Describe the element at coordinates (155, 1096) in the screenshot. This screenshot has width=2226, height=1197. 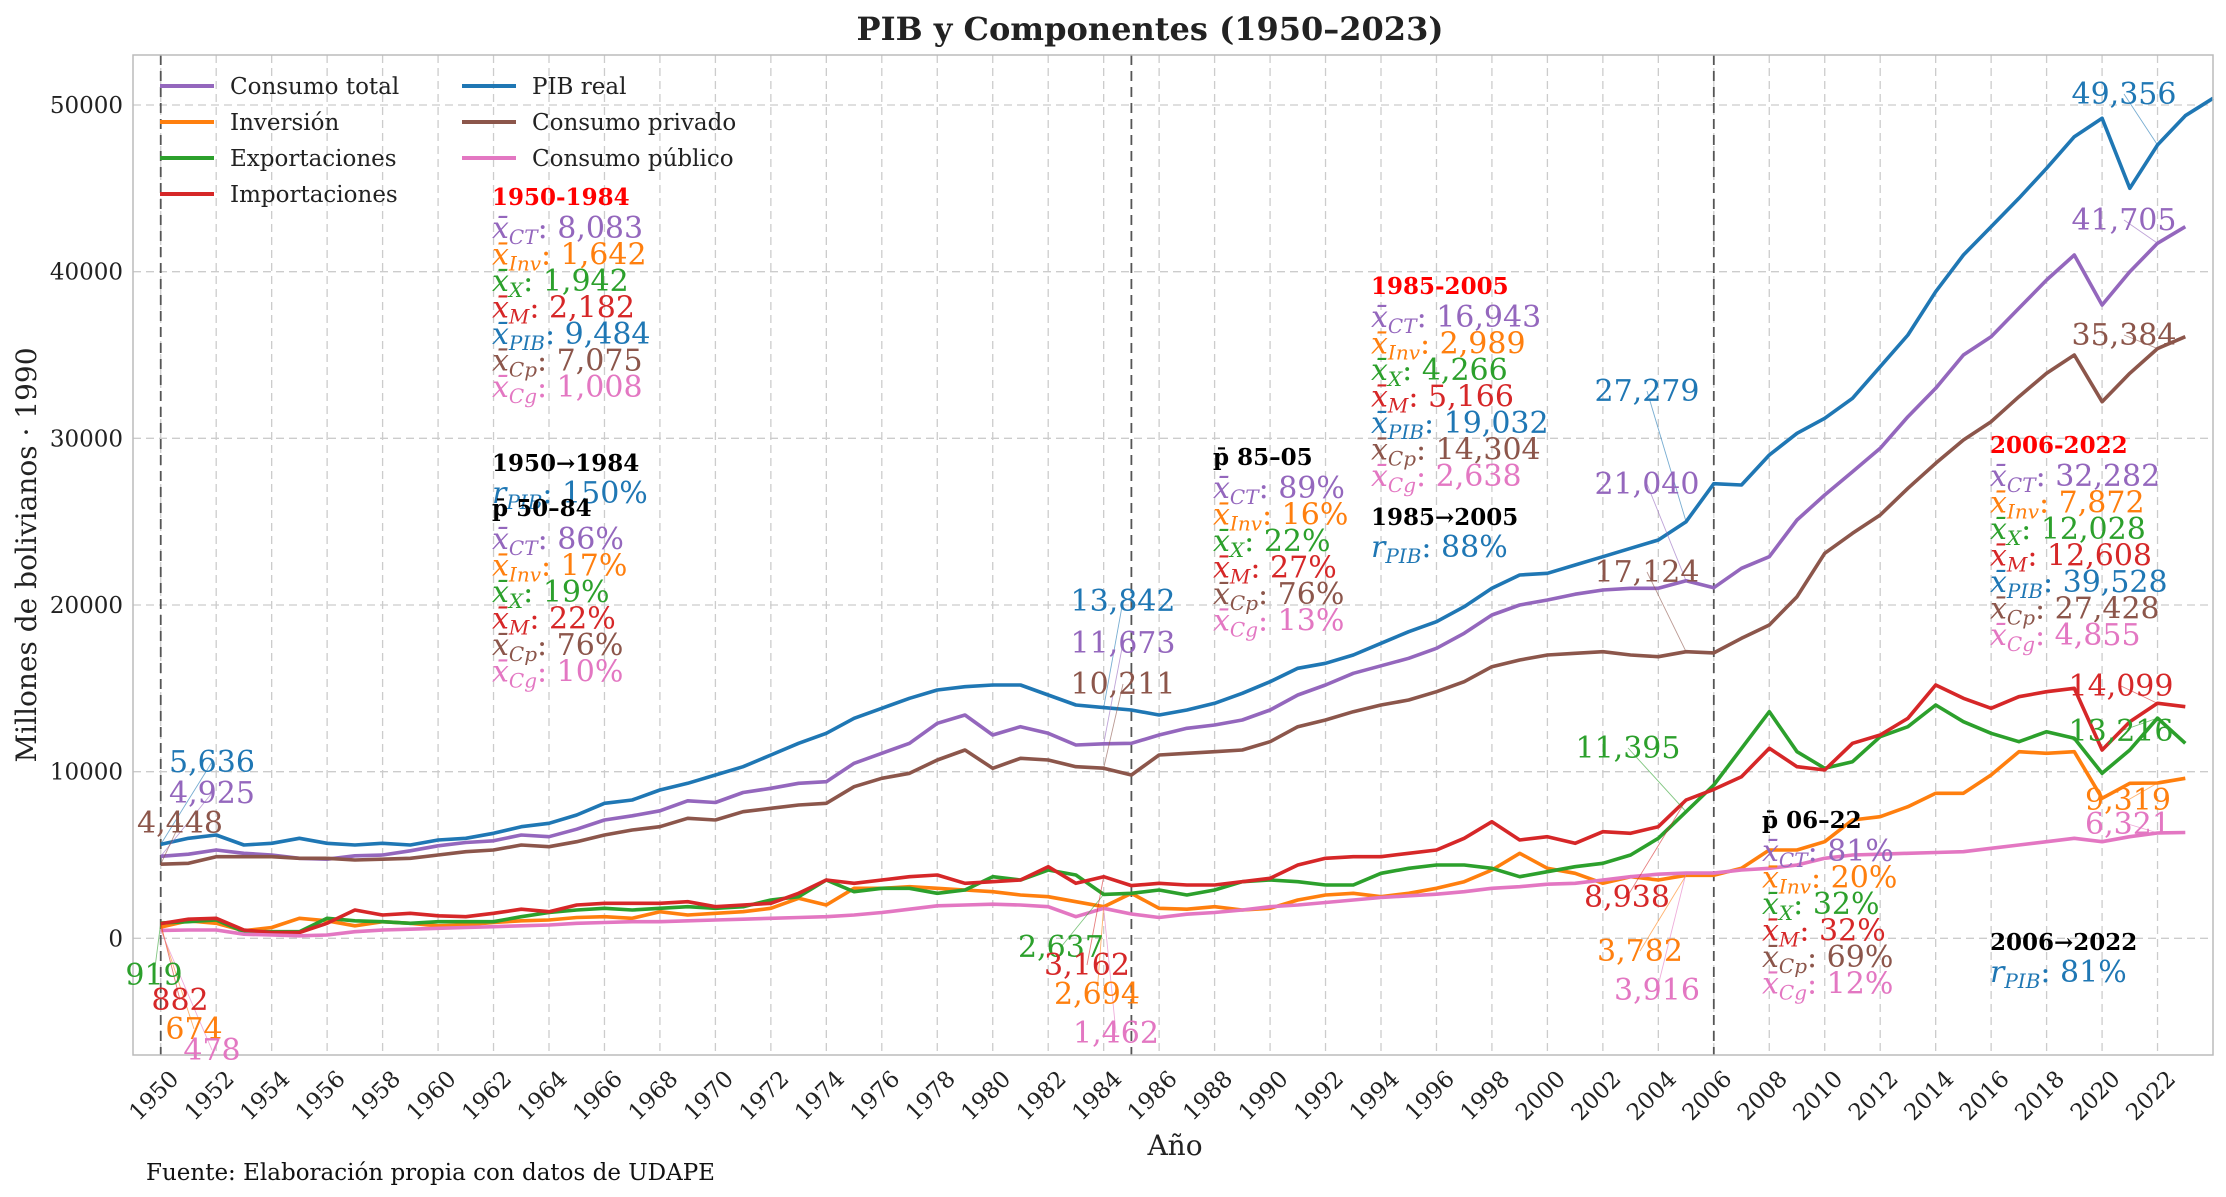
I see `x-tick-label: 1950` at that location.